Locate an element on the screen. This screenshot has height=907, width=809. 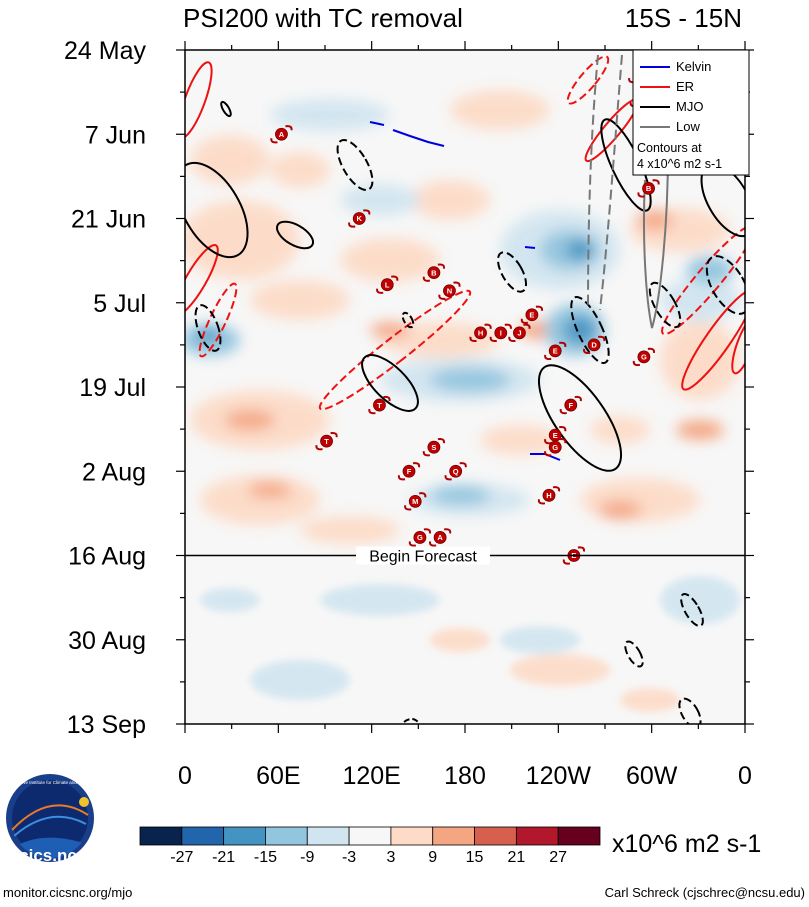
colorbar-label: -15 is located at coordinates (265, 857).